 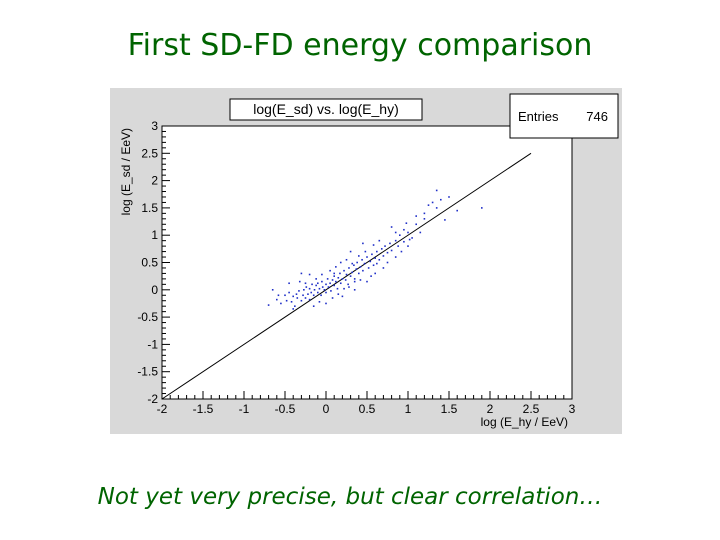 What do you see at coordinates (326, 109) in the screenshot?
I see `chart-title: log(E_sd) vs. log(E_hy)` at bounding box center [326, 109].